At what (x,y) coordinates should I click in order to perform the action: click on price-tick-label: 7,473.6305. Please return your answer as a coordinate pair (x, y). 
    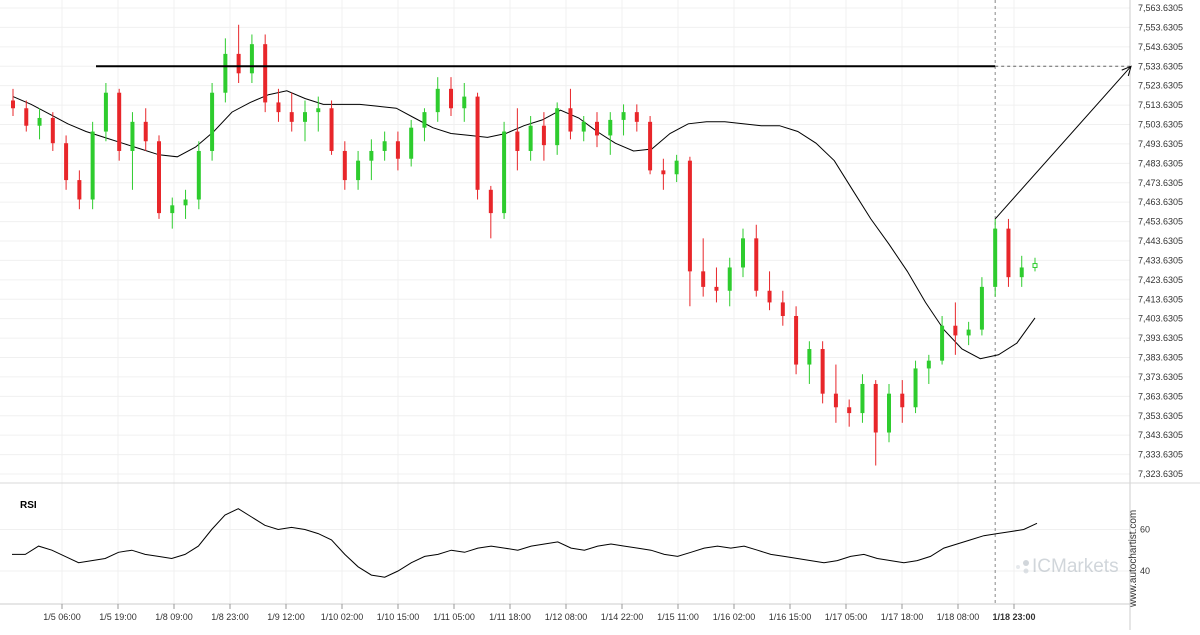
    Looking at the image, I should click on (1160, 183).